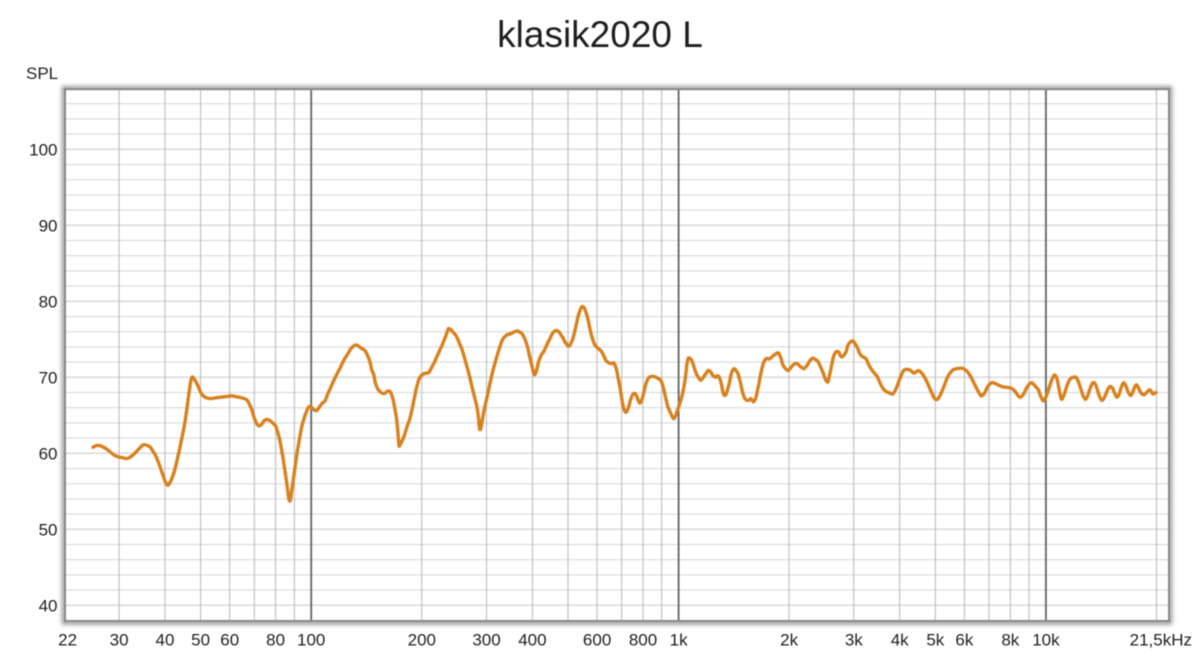  Describe the element at coordinates (789, 640) in the screenshot. I see `svg-text: 2k` at that location.